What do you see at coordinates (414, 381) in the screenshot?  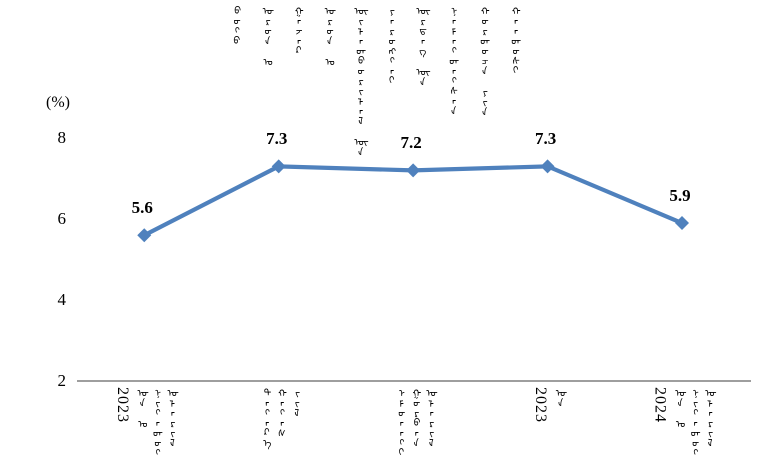 I see `x-axis-line` at bounding box center [414, 381].